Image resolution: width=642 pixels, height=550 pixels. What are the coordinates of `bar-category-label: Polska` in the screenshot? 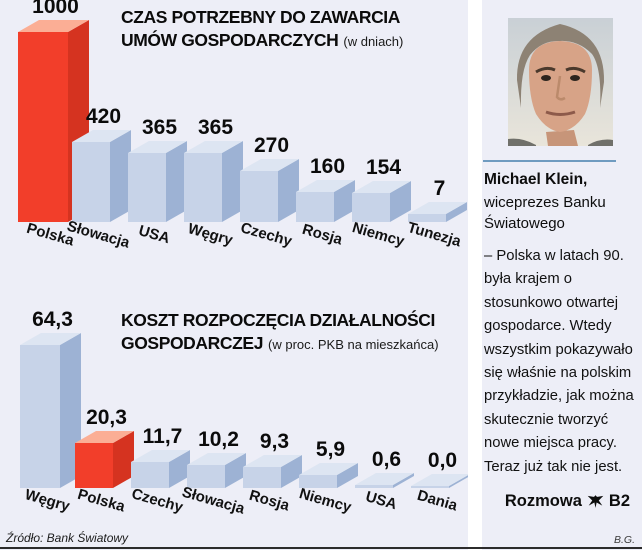 It's located at (102, 501).